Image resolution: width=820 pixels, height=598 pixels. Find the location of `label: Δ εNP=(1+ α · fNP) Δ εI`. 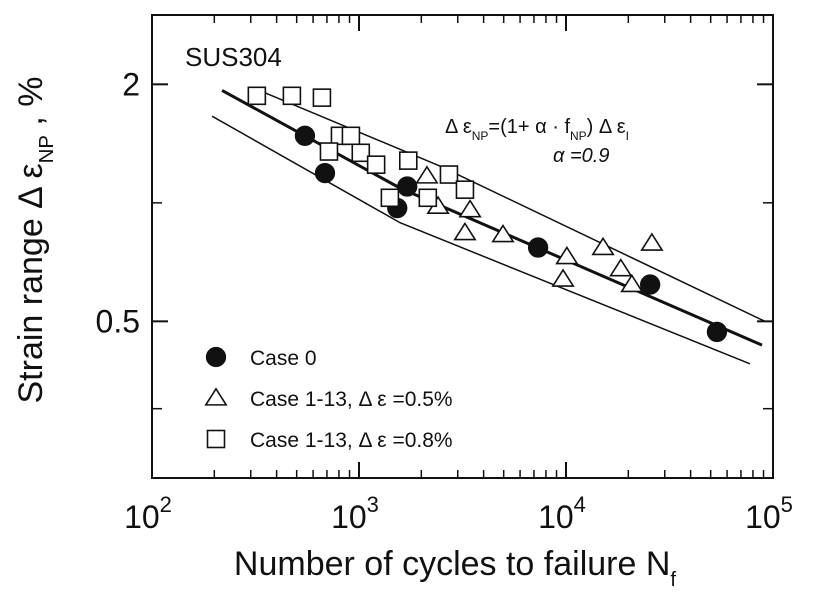

label: Δ εNP=(1+ α · fNP) Δ εI is located at coordinates (537, 129).